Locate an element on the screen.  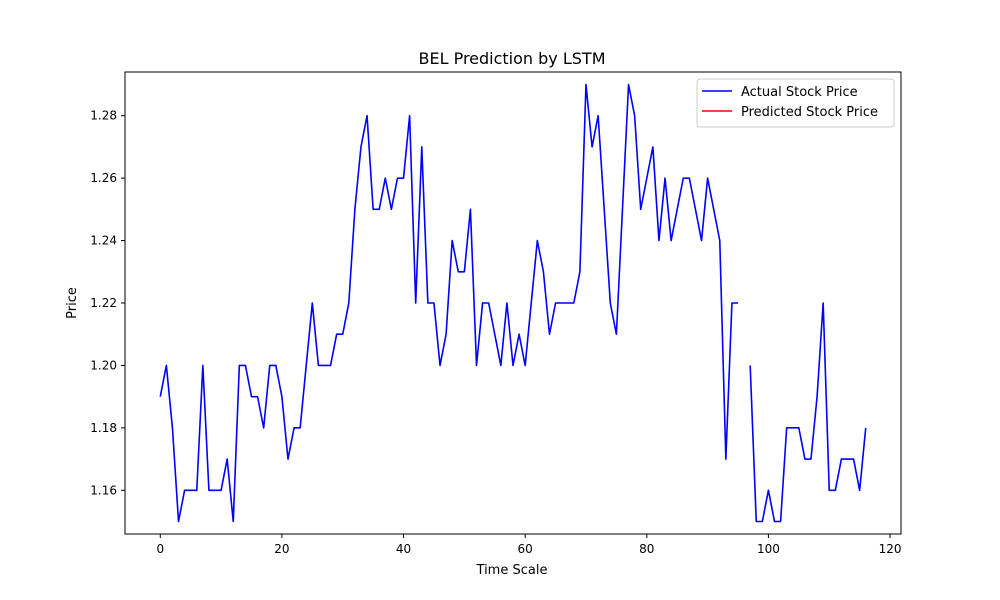
legend-box is located at coordinates (795, 103).